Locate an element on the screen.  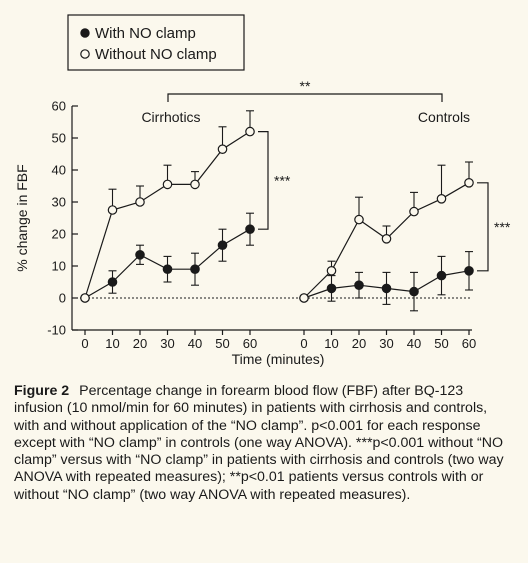
between-panels-bracket: ** is located at coordinates (305, 90).